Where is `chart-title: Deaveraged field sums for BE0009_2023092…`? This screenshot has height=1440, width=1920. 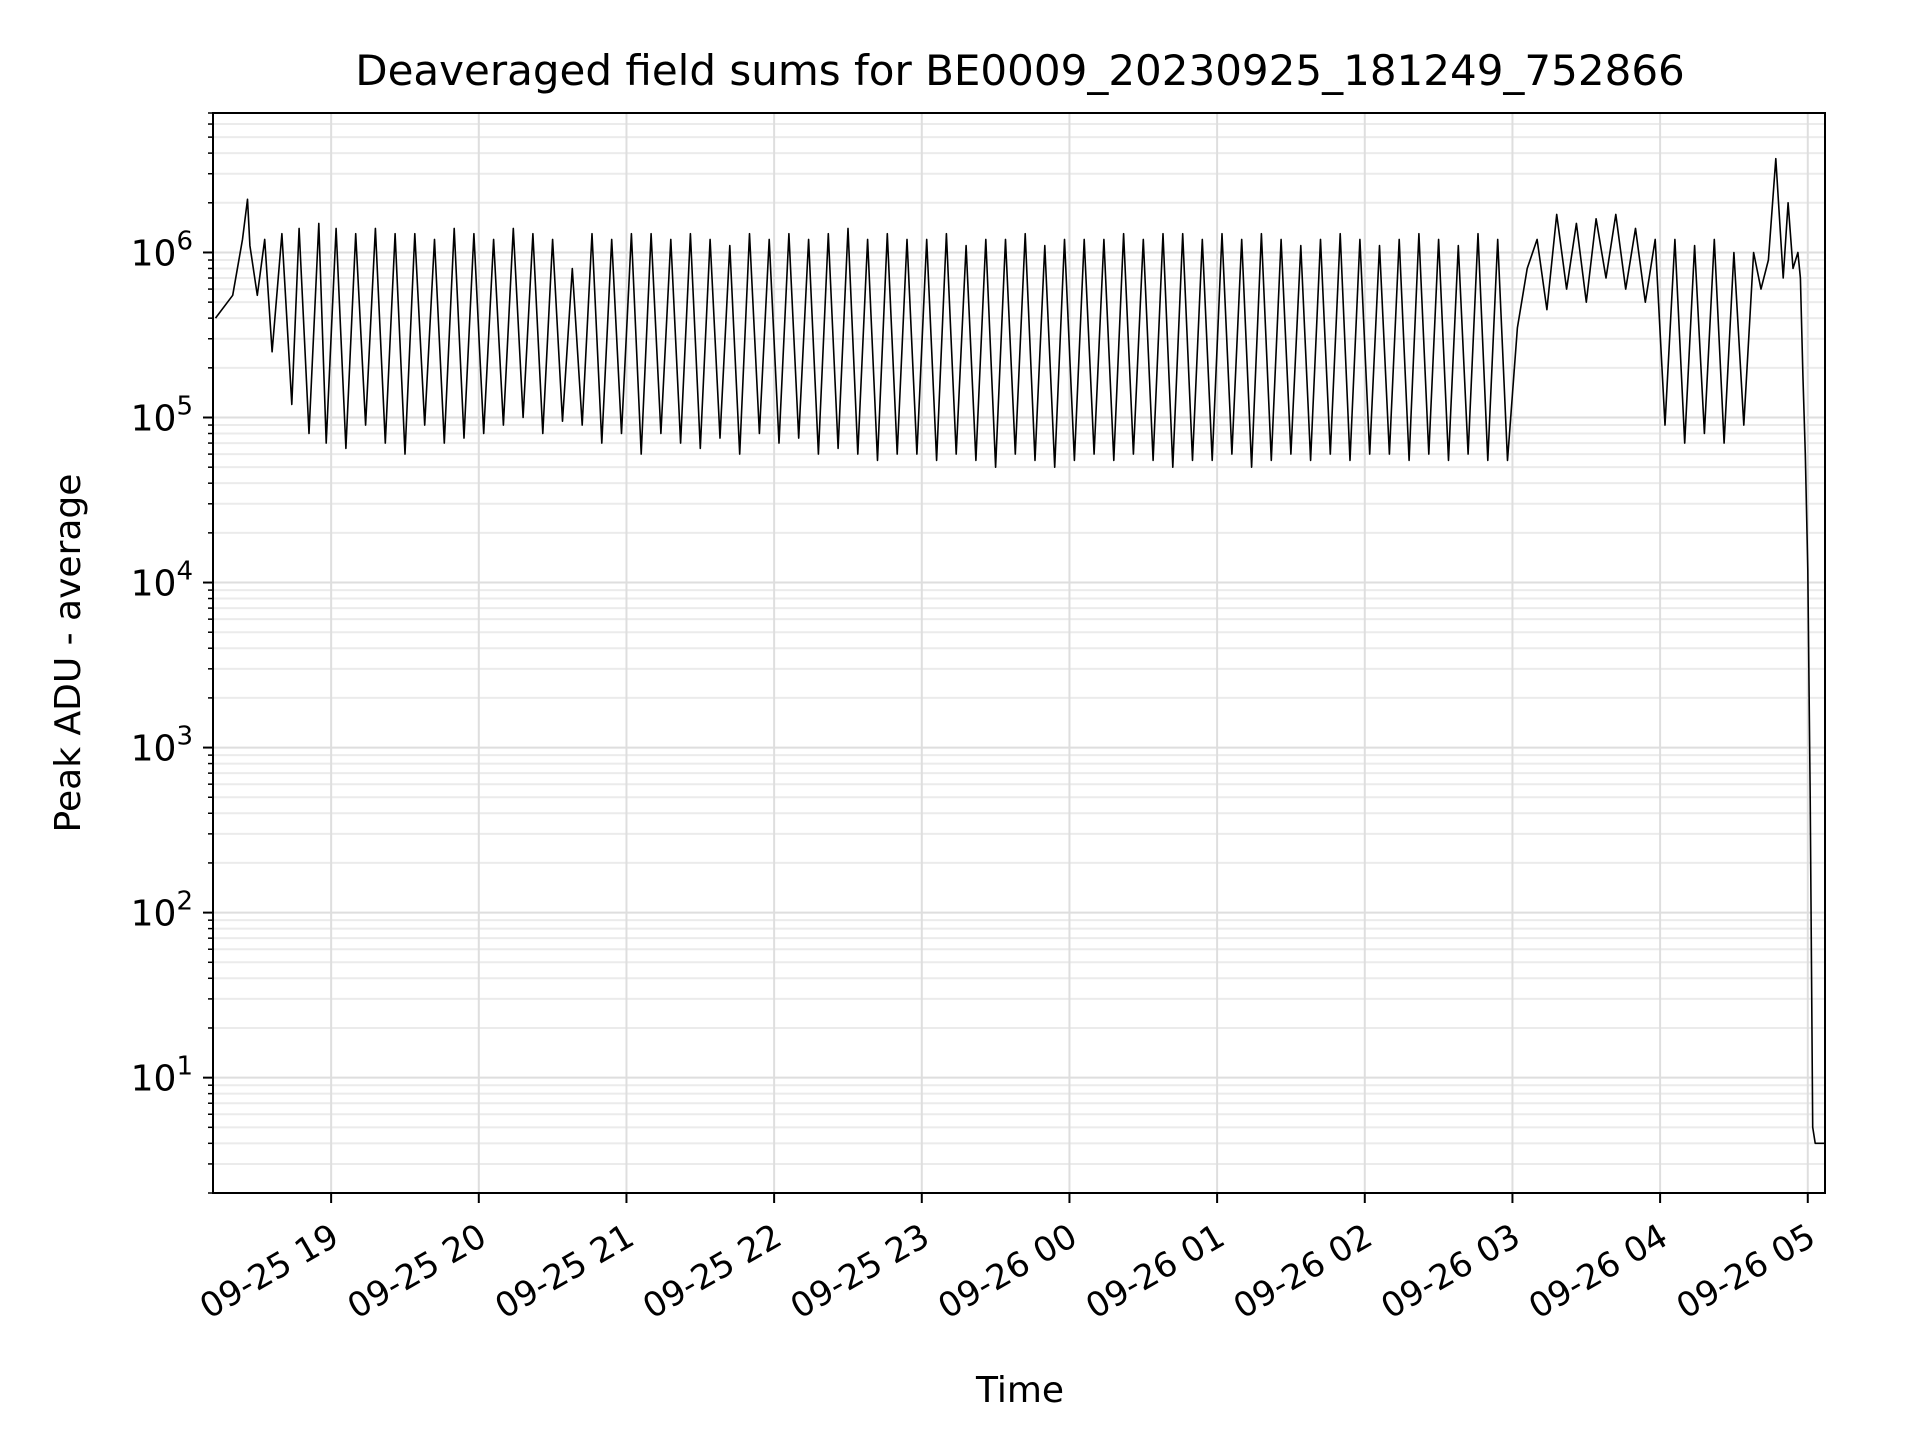
chart-title: Deaveraged field sums for BE0009_2023092… is located at coordinates (1020, 70).